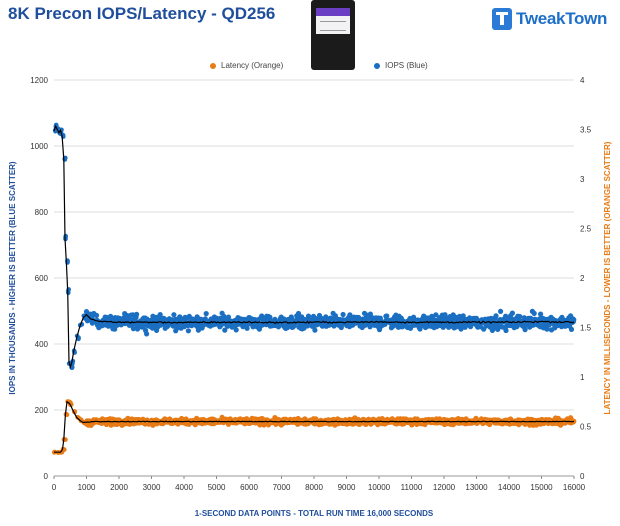 The width and height of the screenshot is (620, 526). What do you see at coordinates (586, 130) in the screenshot?
I see `y-right-tick-label: 3.5` at bounding box center [586, 130].